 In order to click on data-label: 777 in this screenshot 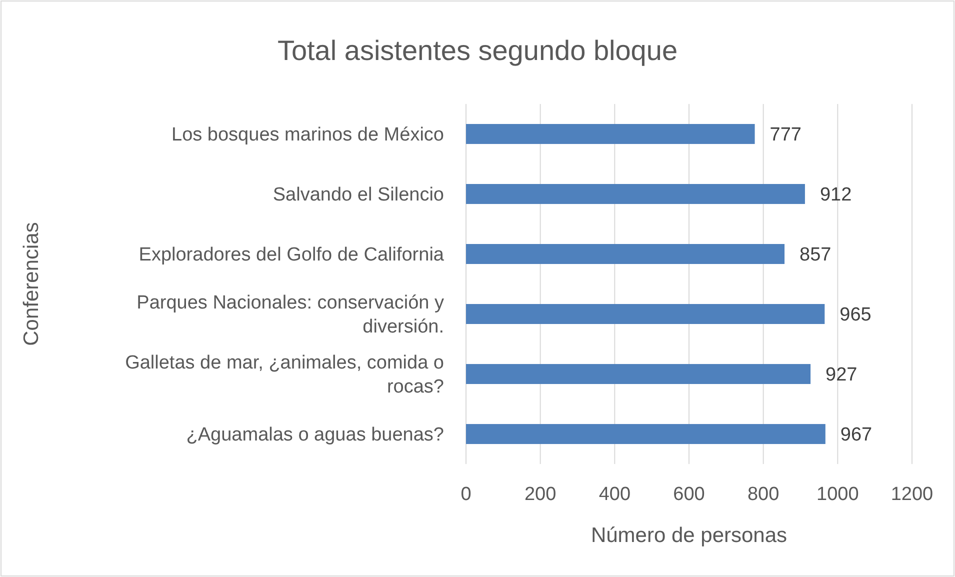, I will do `click(786, 135)`.